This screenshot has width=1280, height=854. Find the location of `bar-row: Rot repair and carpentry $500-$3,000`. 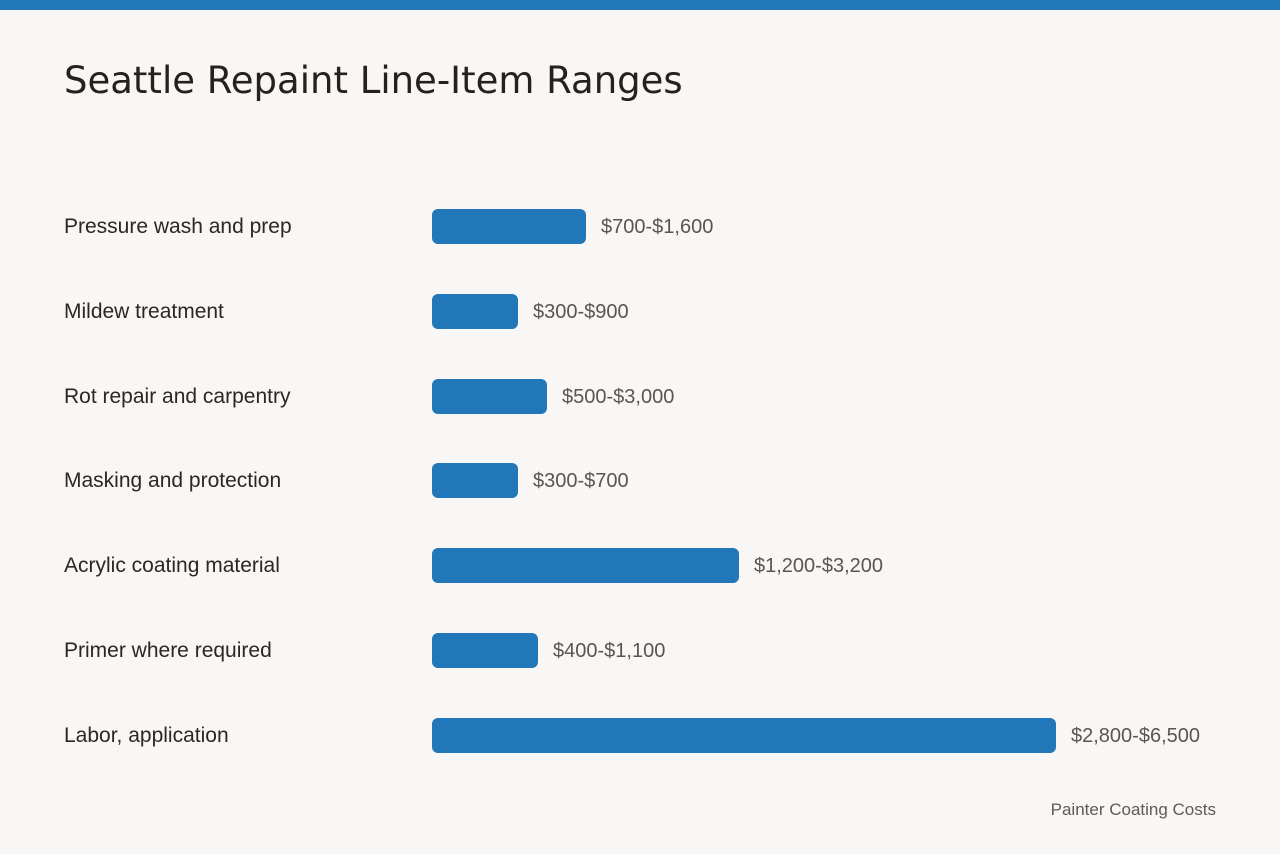

bar-row: Rot repair and carpentry $500-$3,000 is located at coordinates (640, 396).